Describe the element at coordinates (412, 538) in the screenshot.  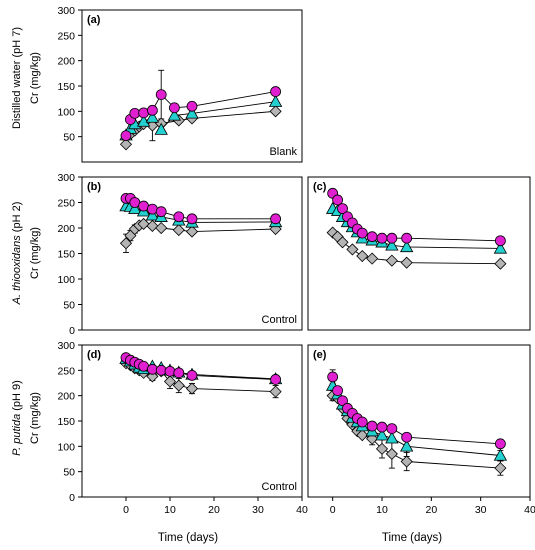
I see `x-axis-label-right: Time (days)` at that location.